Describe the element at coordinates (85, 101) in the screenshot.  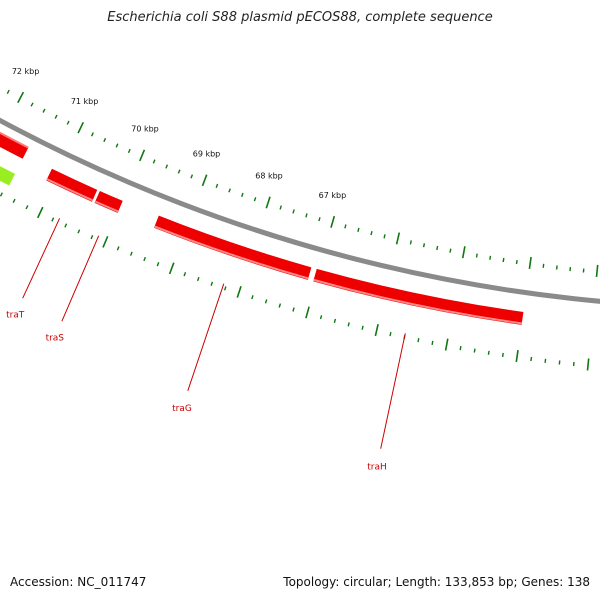
I see `kbp-label: 71 kbp` at that location.